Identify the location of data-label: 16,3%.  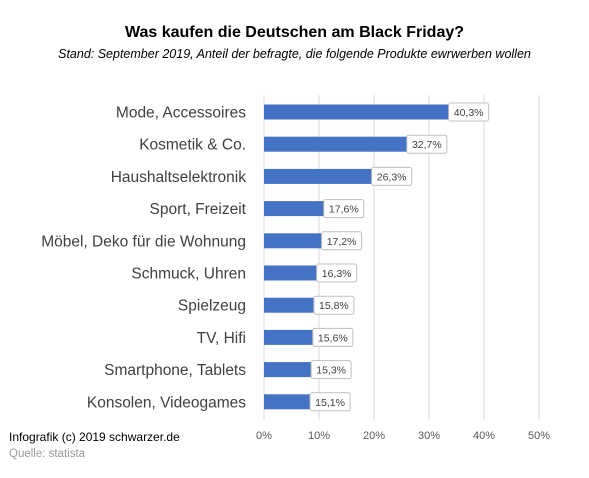
(337, 274).